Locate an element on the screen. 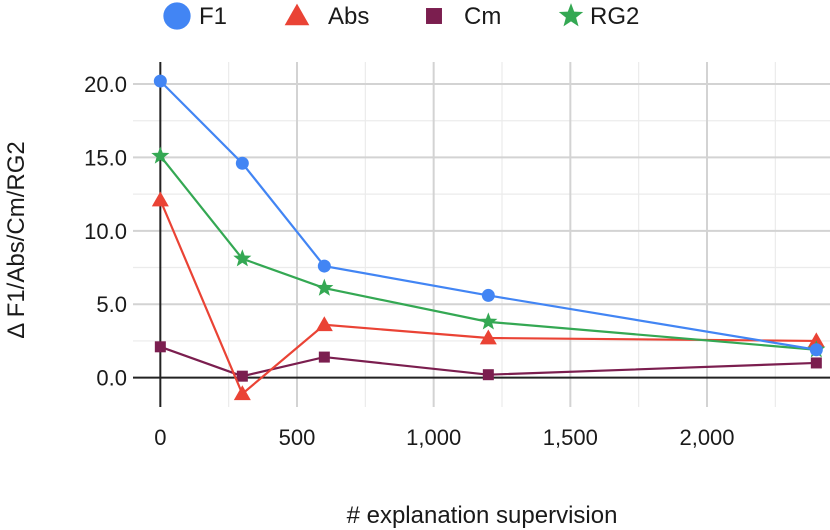 Image resolution: width=830 pixels, height=530 pixels. x-tick-label: 500 is located at coordinates (297, 437).